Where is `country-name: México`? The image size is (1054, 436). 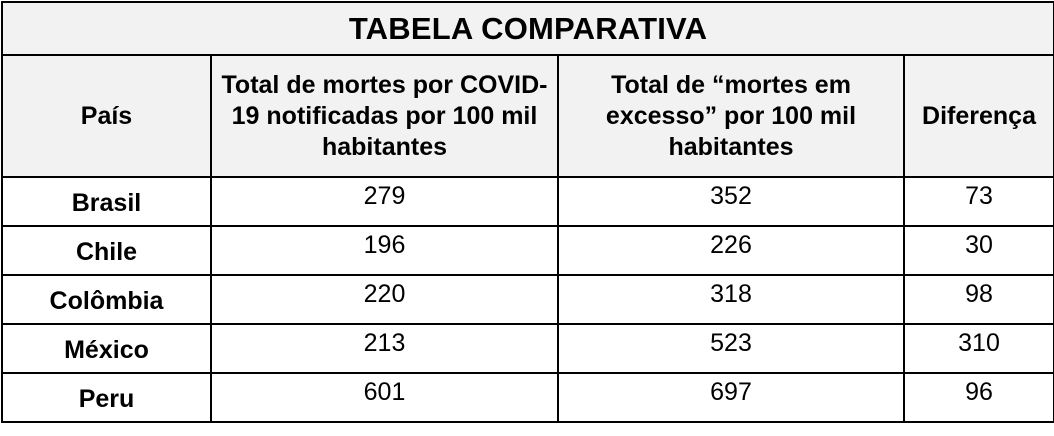
country-name: México is located at coordinates (106, 350).